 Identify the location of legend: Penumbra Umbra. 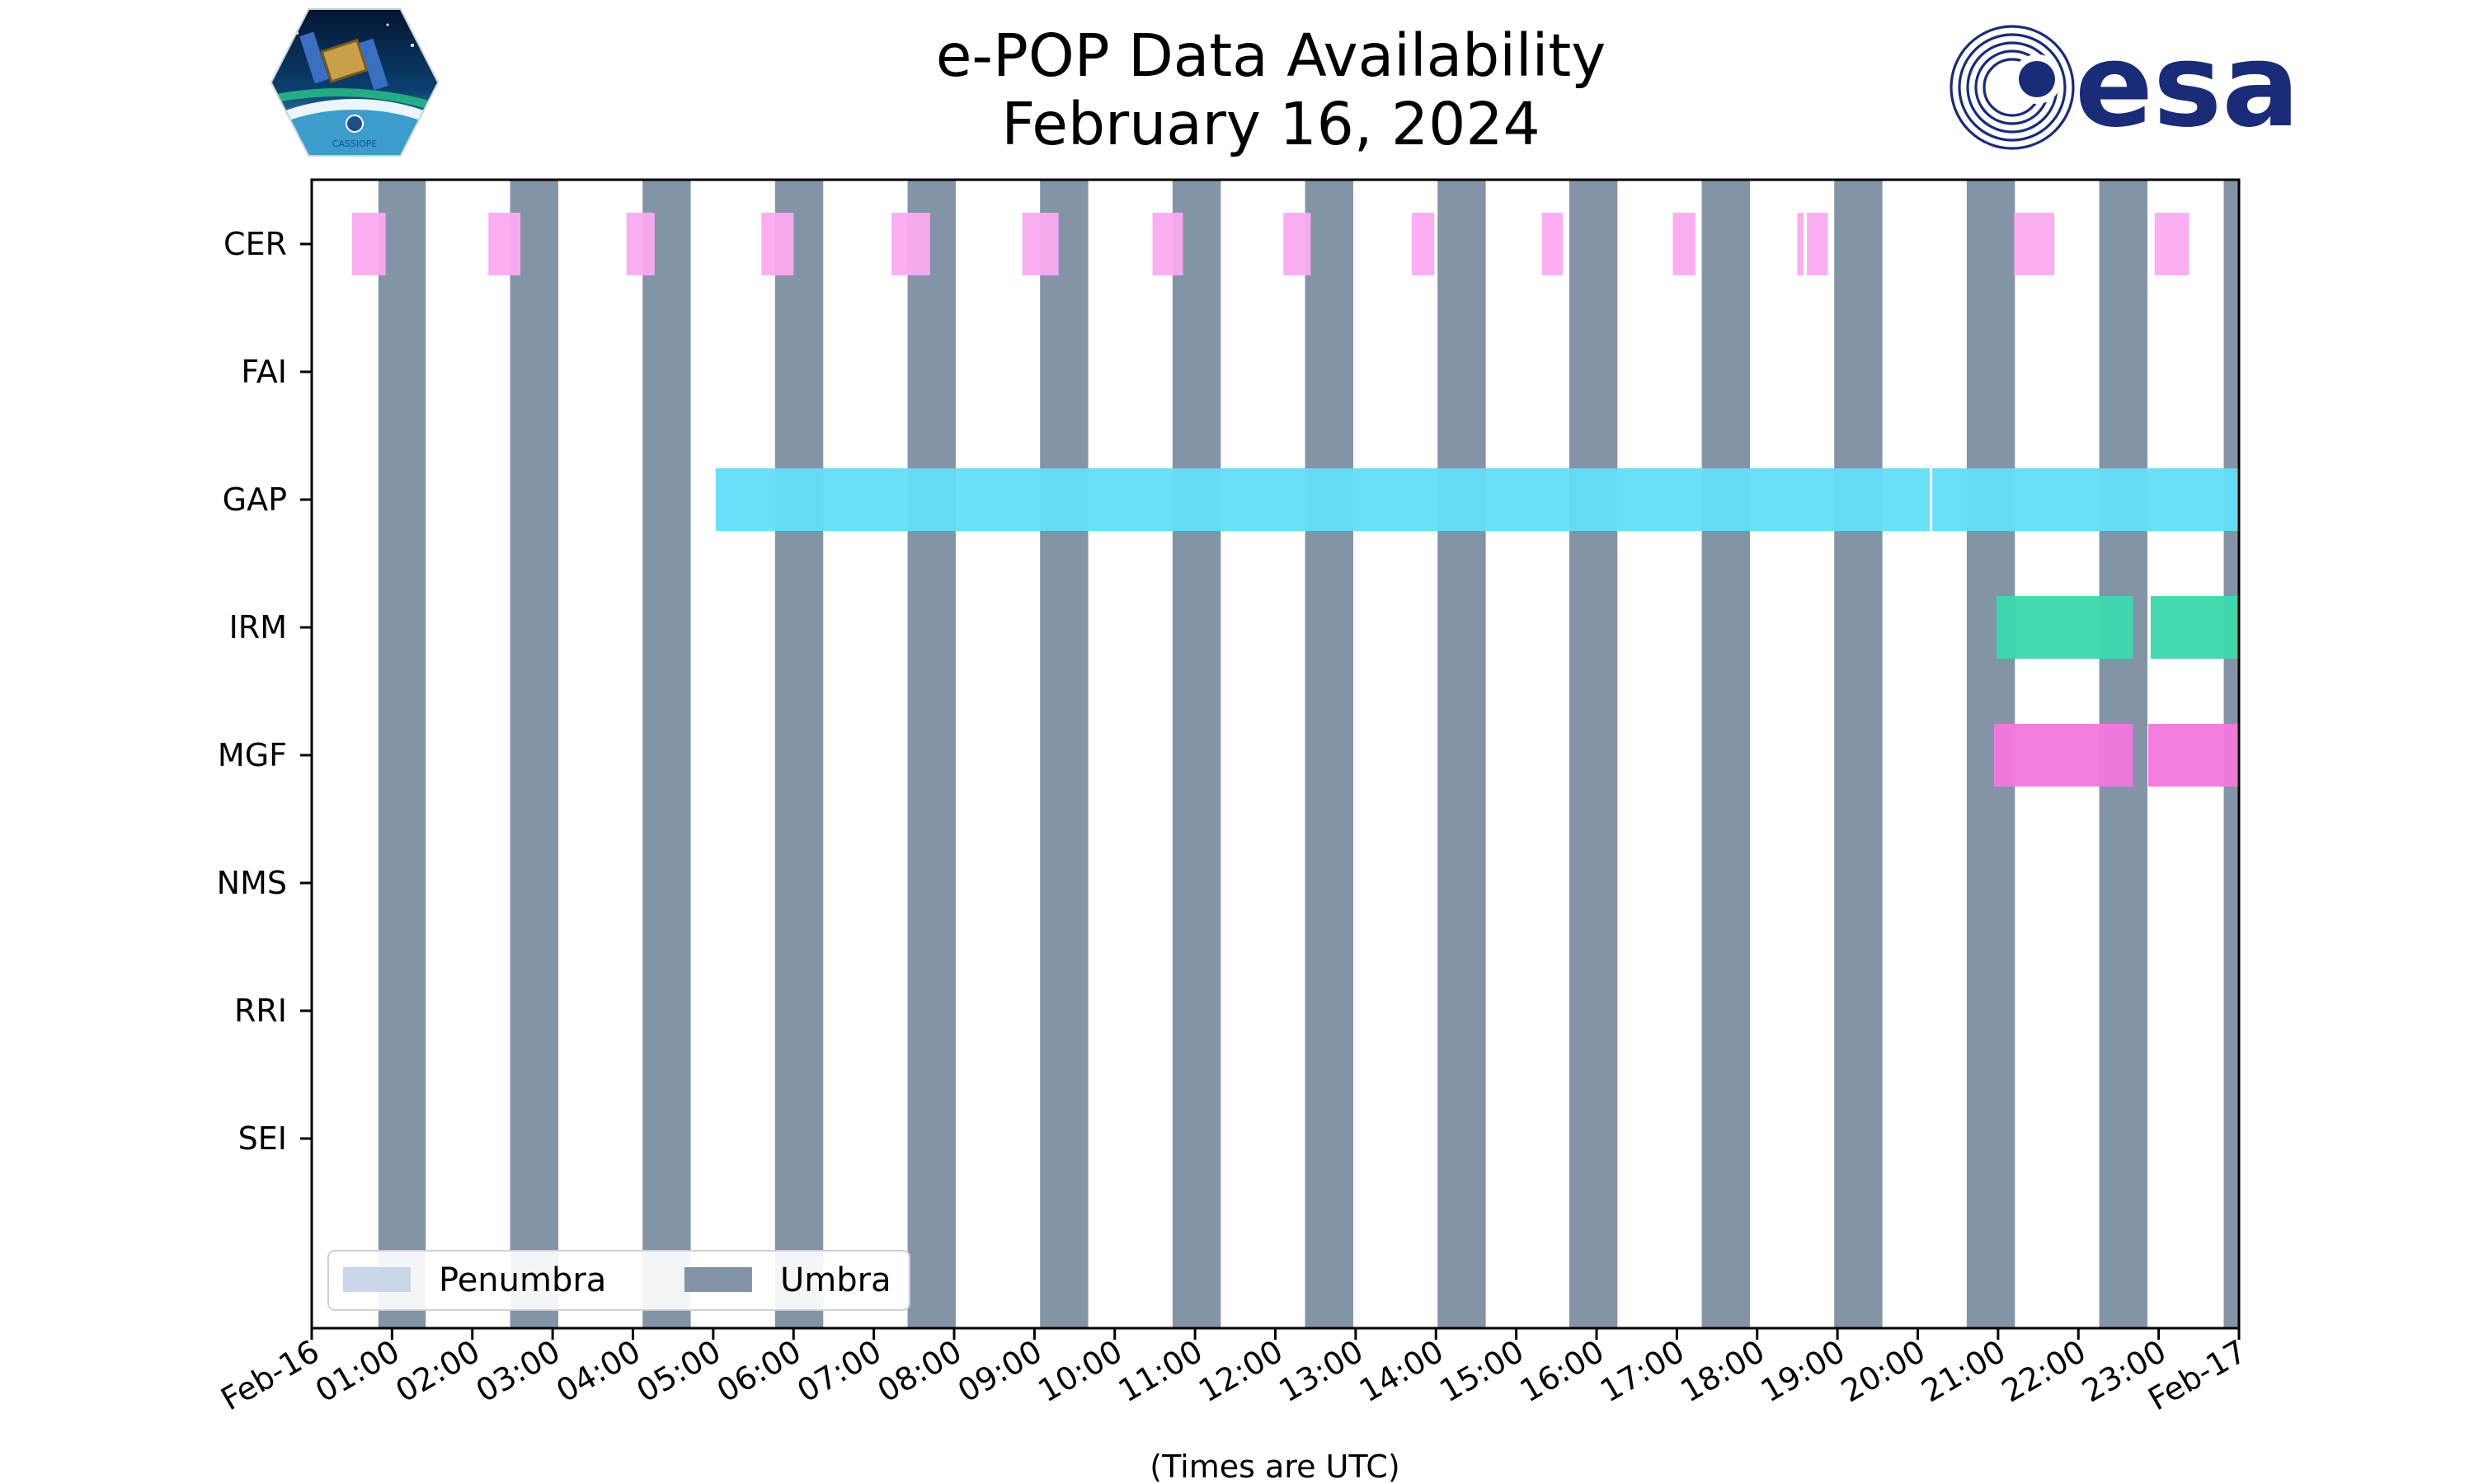
(618, 1280).